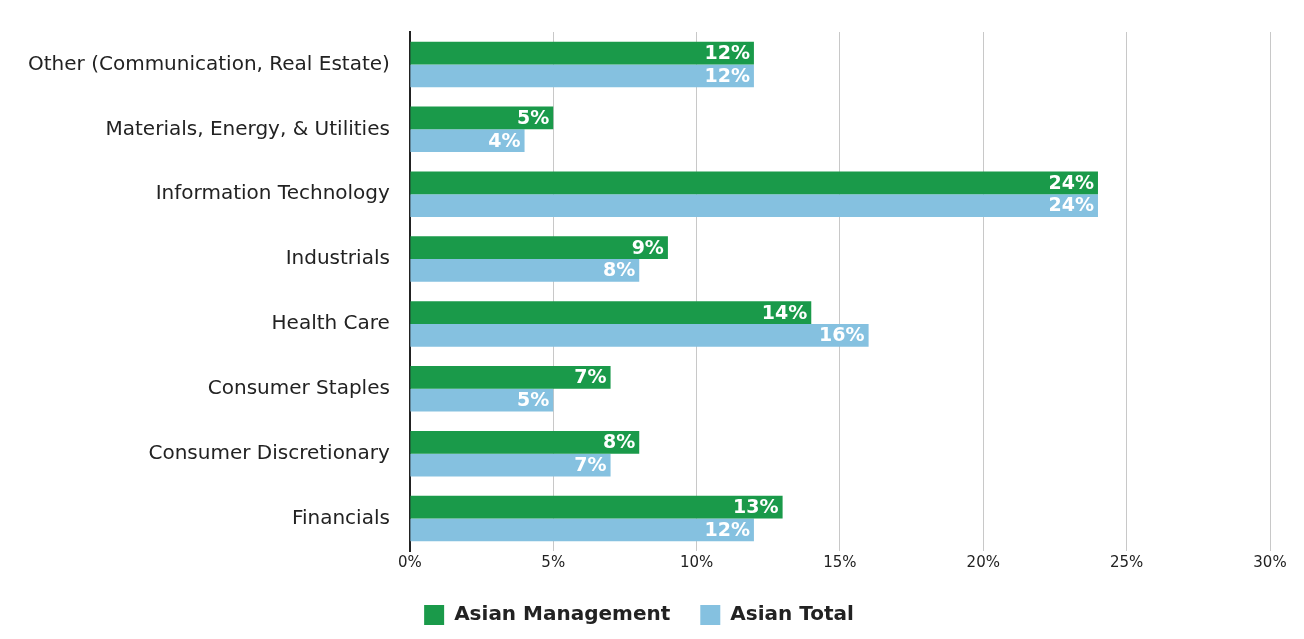 This screenshot has width=1304, height=639. Describe the element at coordinates (504, 139) in the screenshot. I see `data-label: 4%` at that location.